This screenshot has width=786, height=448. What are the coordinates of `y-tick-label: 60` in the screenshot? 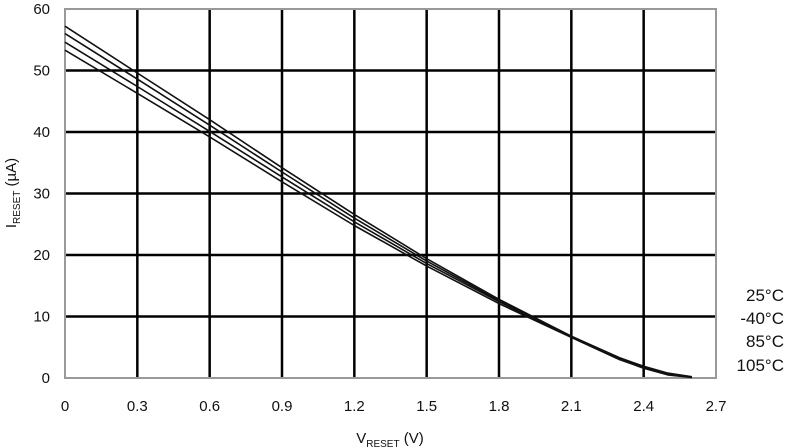 It's located at (41, 9).